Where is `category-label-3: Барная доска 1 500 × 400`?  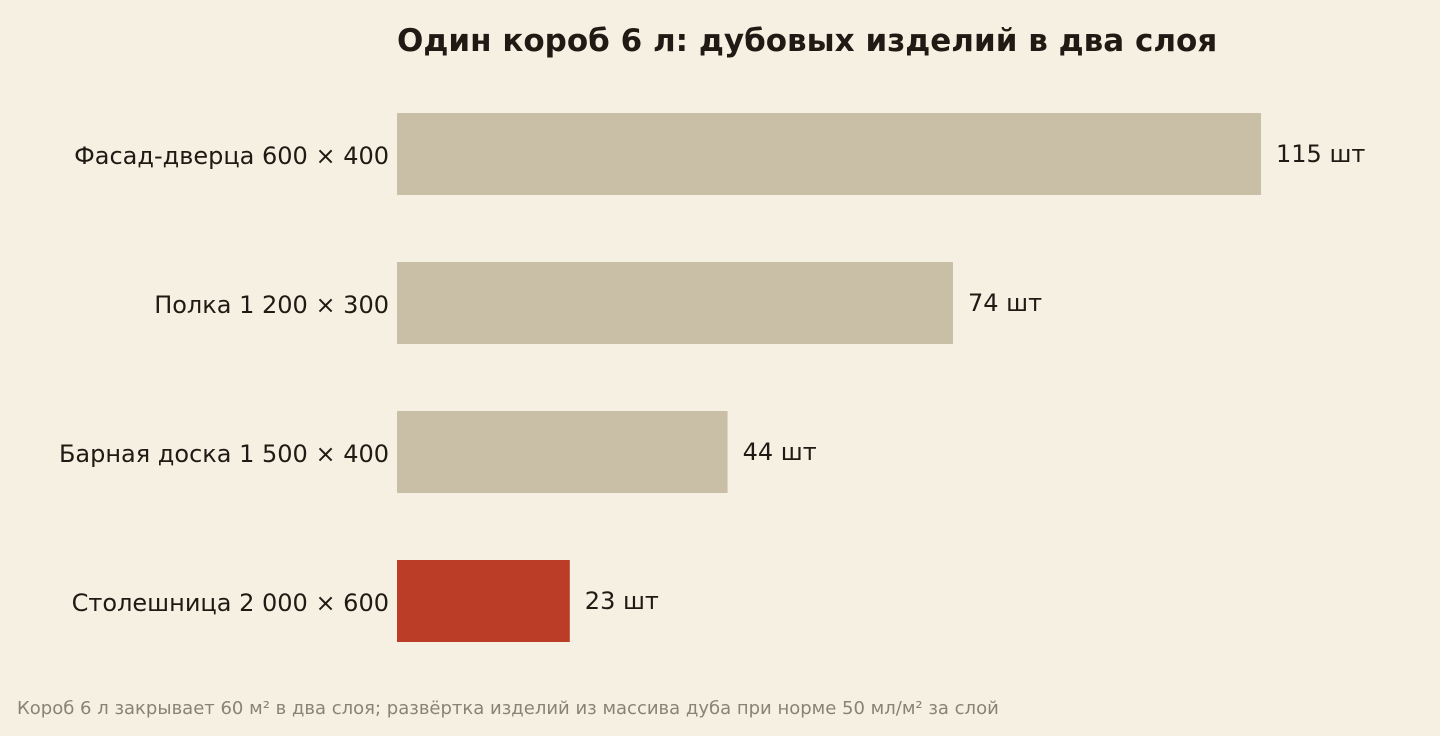
category-label-3: Барная доска 1 500 × 400 is located at coordinates (224, 454).